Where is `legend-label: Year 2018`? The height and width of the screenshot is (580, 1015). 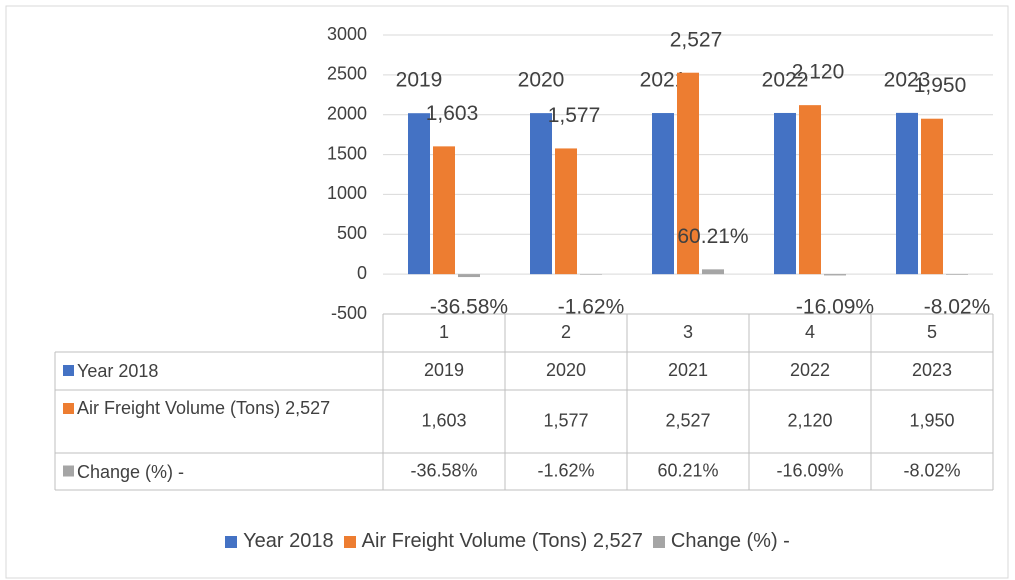 legend-label: Year 2018 is located at coordinates (288, 541).